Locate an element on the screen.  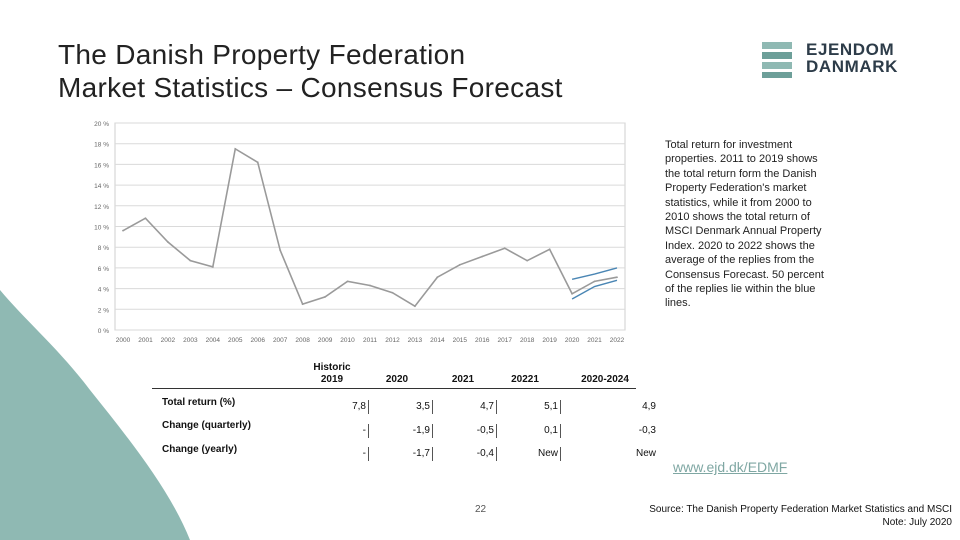
y-tick-label: 8 % is located at coordinates (103, 248).